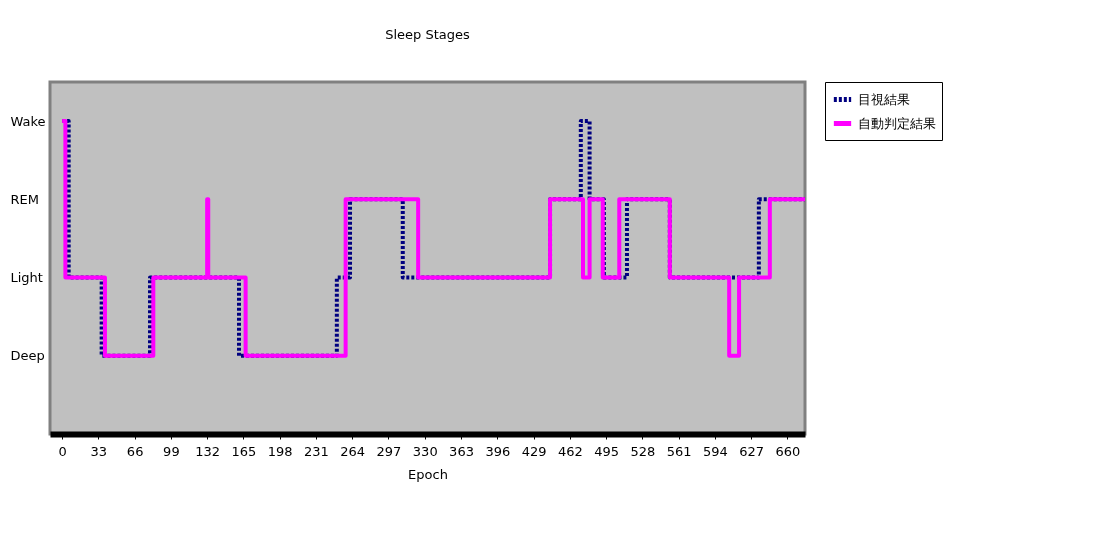 The image size is (1102, 549). I want to click on x-tick-label: 528, so click(643, 451).